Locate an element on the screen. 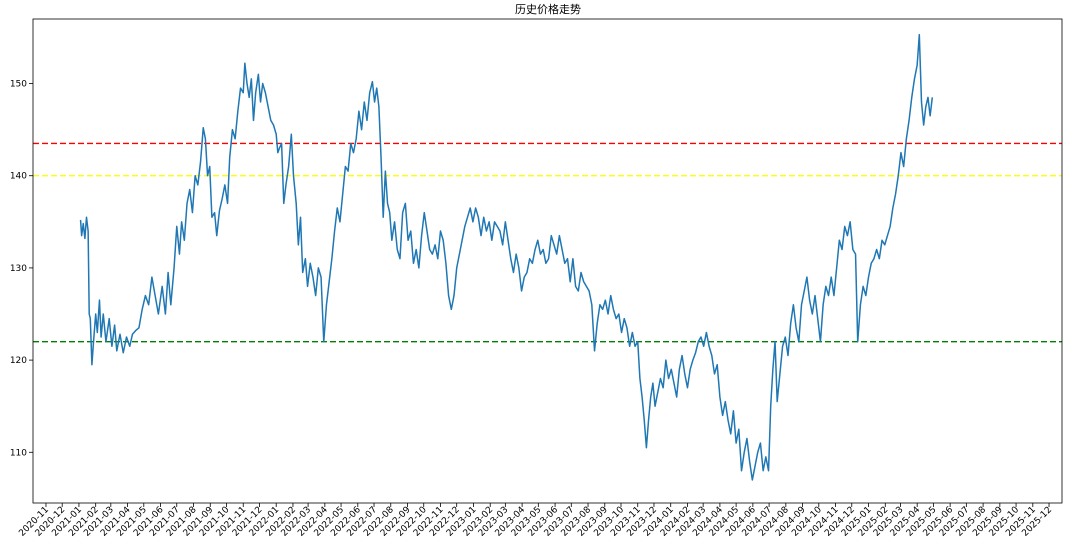  y-axis: 110 120 130 140 150 is located at coordinates (21, 269).